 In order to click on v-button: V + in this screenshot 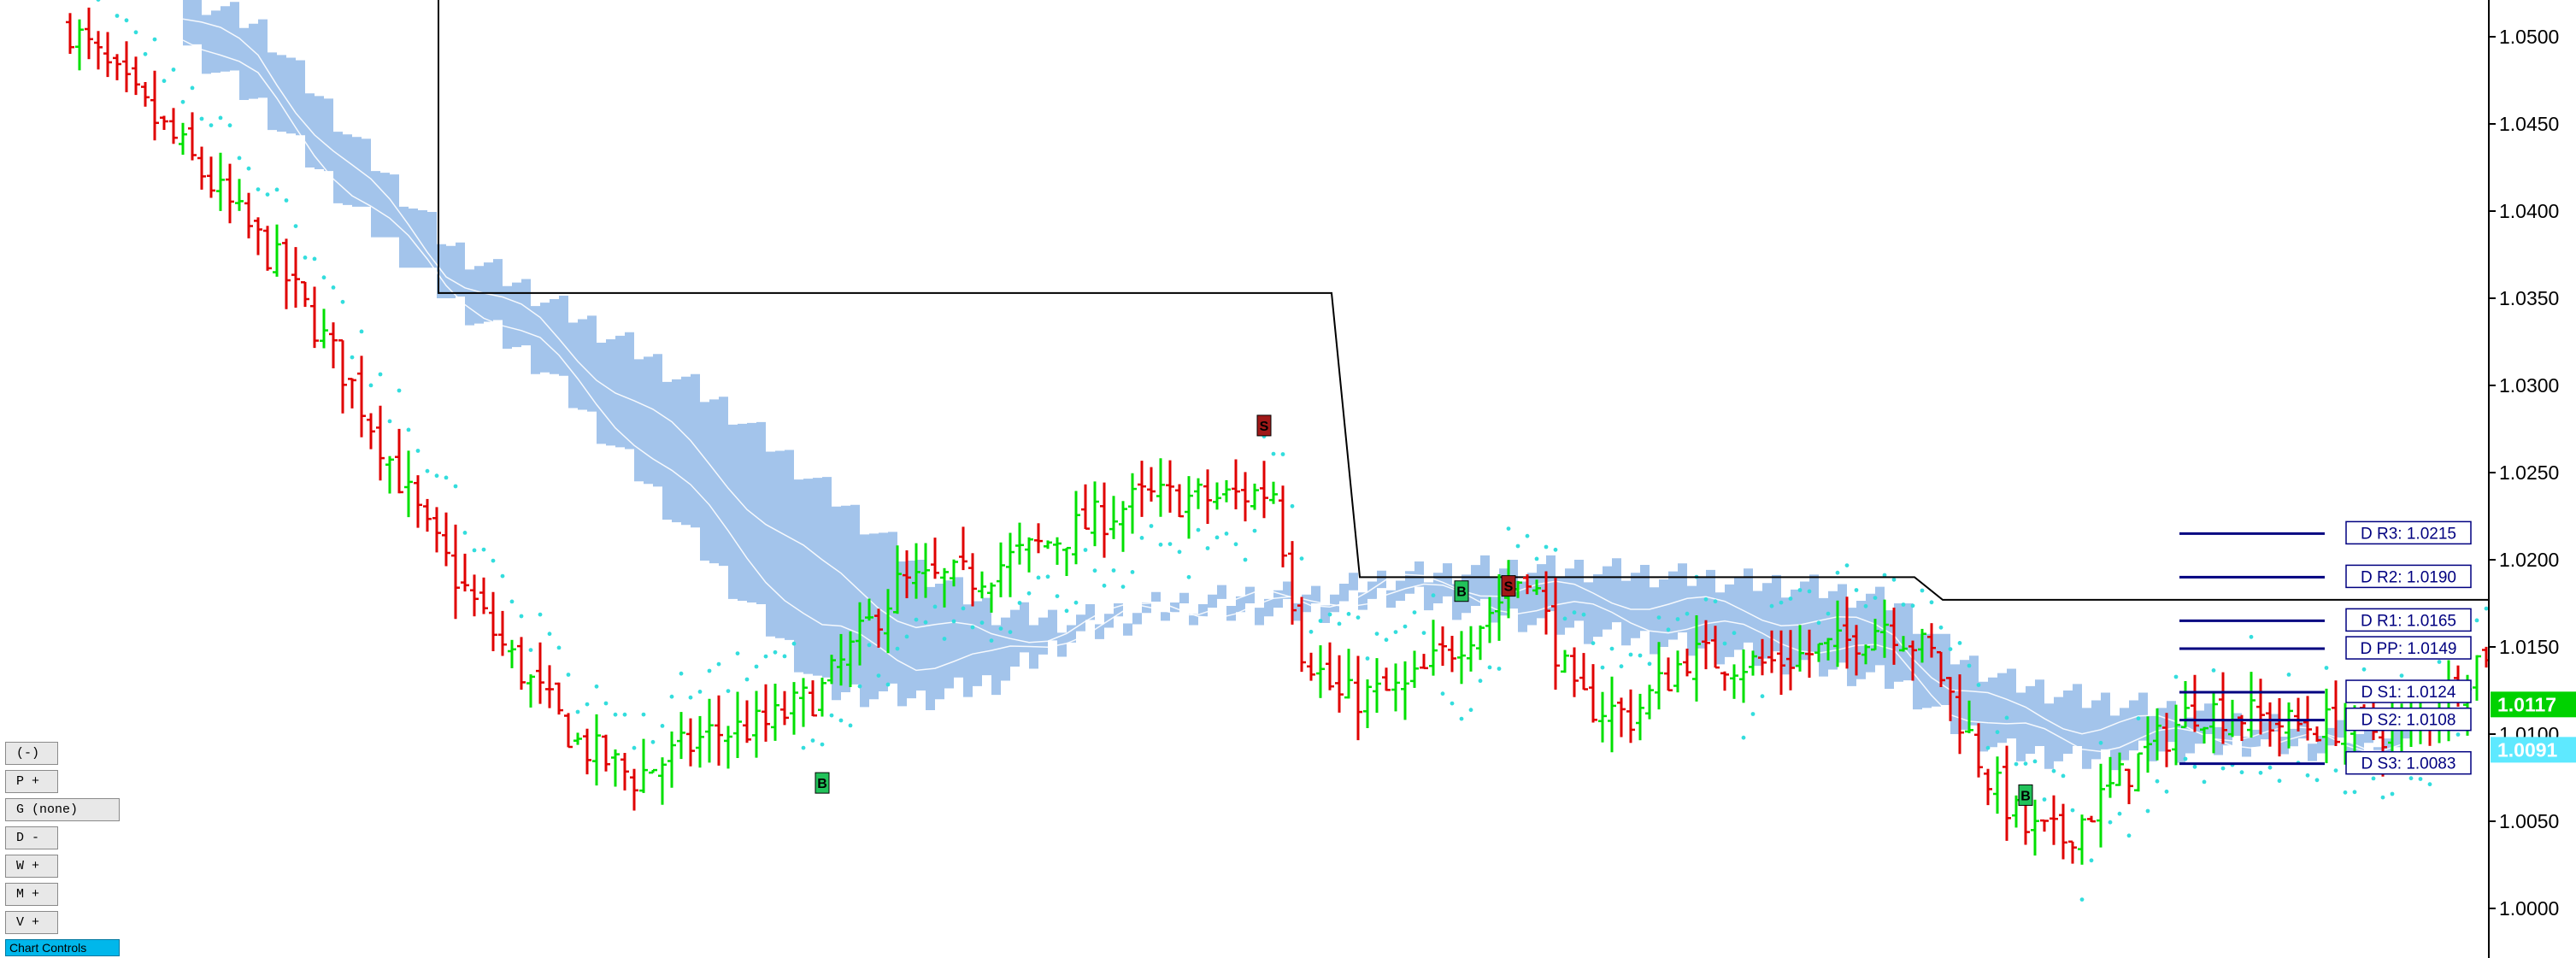, I will do `click(31, 922)`.